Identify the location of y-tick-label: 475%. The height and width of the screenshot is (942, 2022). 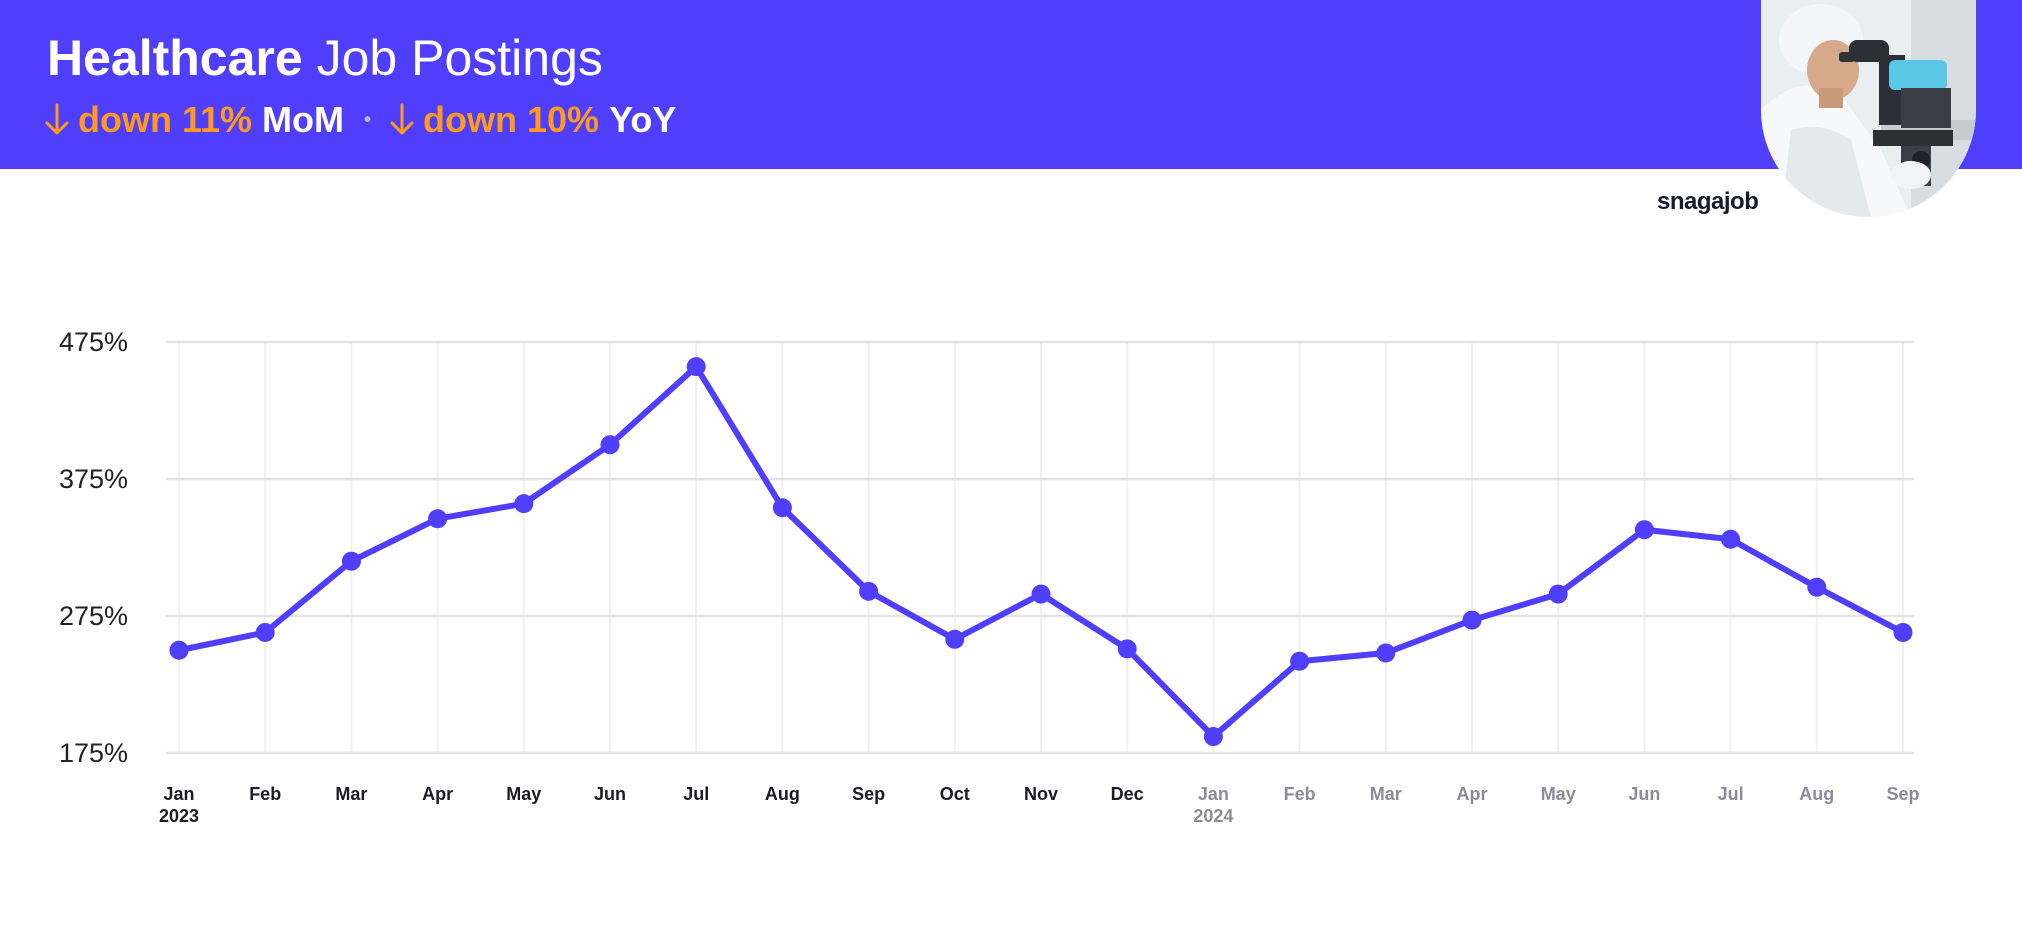
(93, 342).